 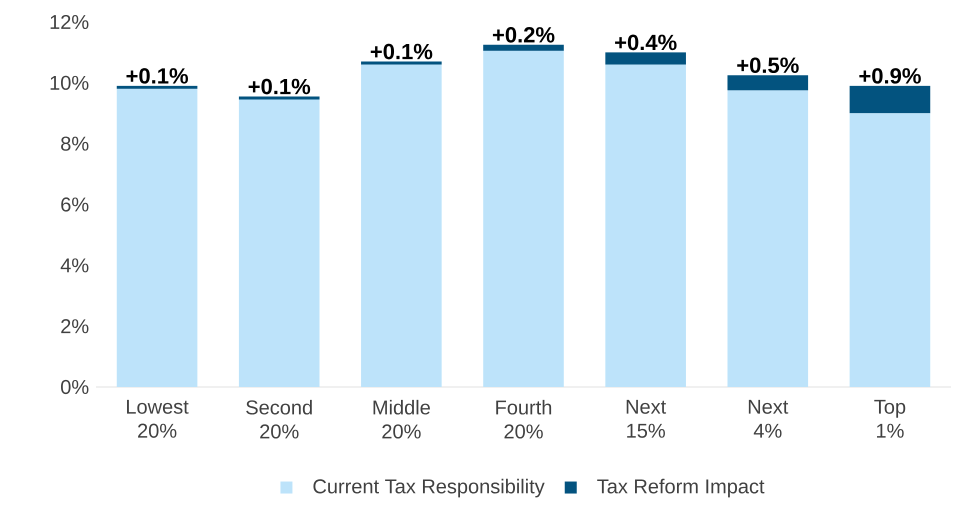 What do you see at coordinates (890, 76) in the screenshot?
I see `data-label: +0.9%` at bounding box center [890, 76].